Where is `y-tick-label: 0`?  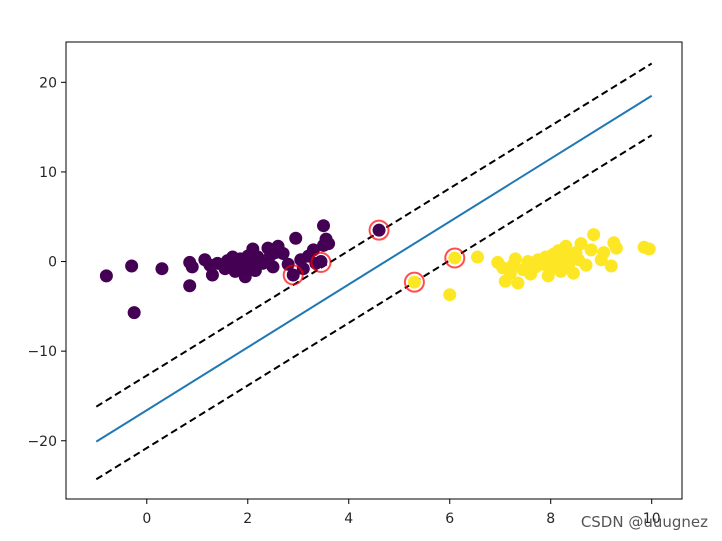 y-tick-label: 0 is located at coordinates (52, 263).